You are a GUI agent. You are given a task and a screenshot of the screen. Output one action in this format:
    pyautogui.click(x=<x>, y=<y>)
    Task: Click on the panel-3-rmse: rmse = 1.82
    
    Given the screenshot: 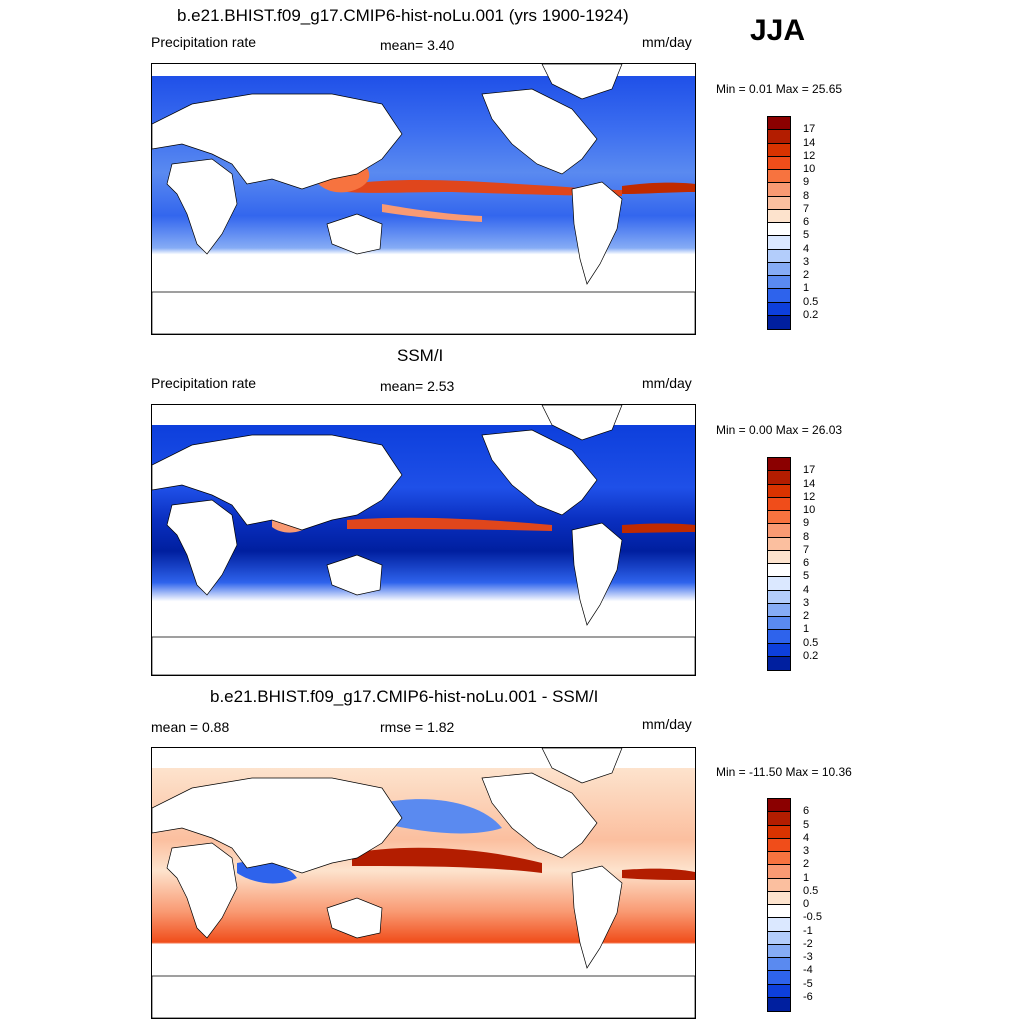 What is the action you would take?
    pyautogui.click(x=417, y=727)
    